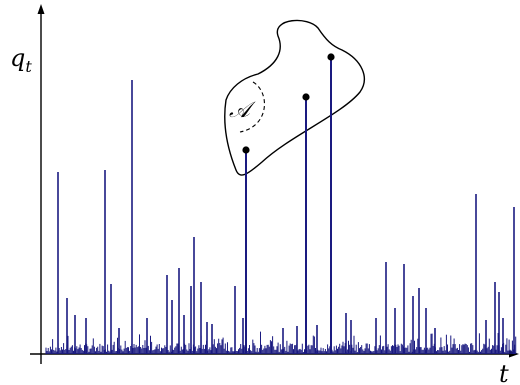 The width and height of the screenshot is (520, 385). I want to click on subset-boundary, so click(252, 107).